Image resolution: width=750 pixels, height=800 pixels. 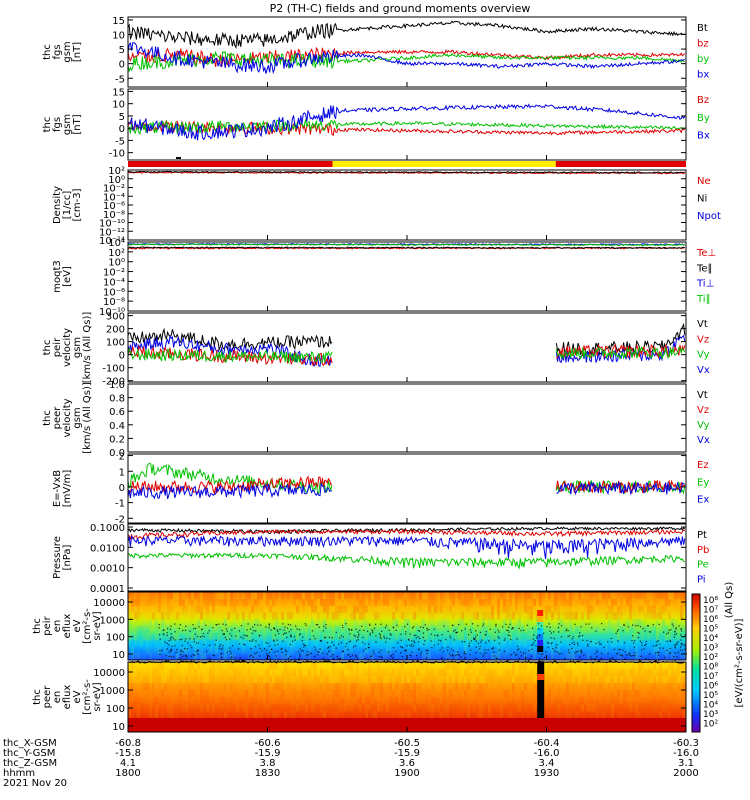 What do you see at coordinates (709, 216) in the screenshot?
I see `legend-label: Npot` at bounding box center [709, 216].